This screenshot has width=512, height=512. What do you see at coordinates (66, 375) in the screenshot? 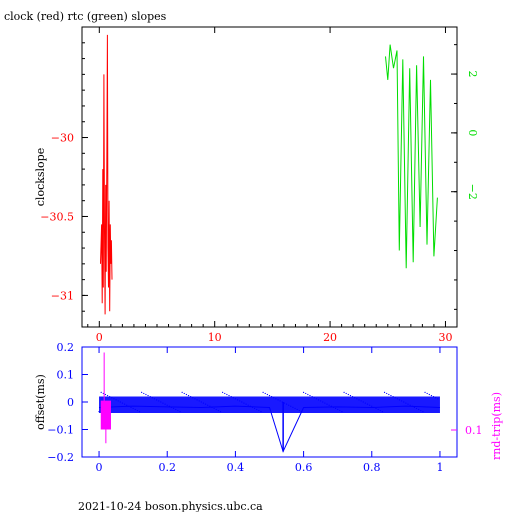
I see `bottom-y-tick-label: 0.1` at bounding box center [66, 375].